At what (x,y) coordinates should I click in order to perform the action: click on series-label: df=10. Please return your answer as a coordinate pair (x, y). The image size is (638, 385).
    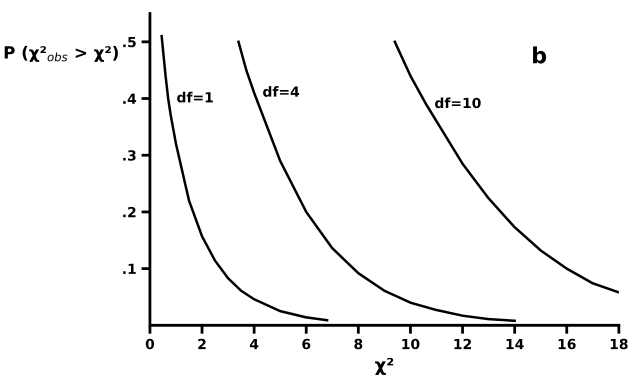
    Looking at the image, I should click on (458, 102).